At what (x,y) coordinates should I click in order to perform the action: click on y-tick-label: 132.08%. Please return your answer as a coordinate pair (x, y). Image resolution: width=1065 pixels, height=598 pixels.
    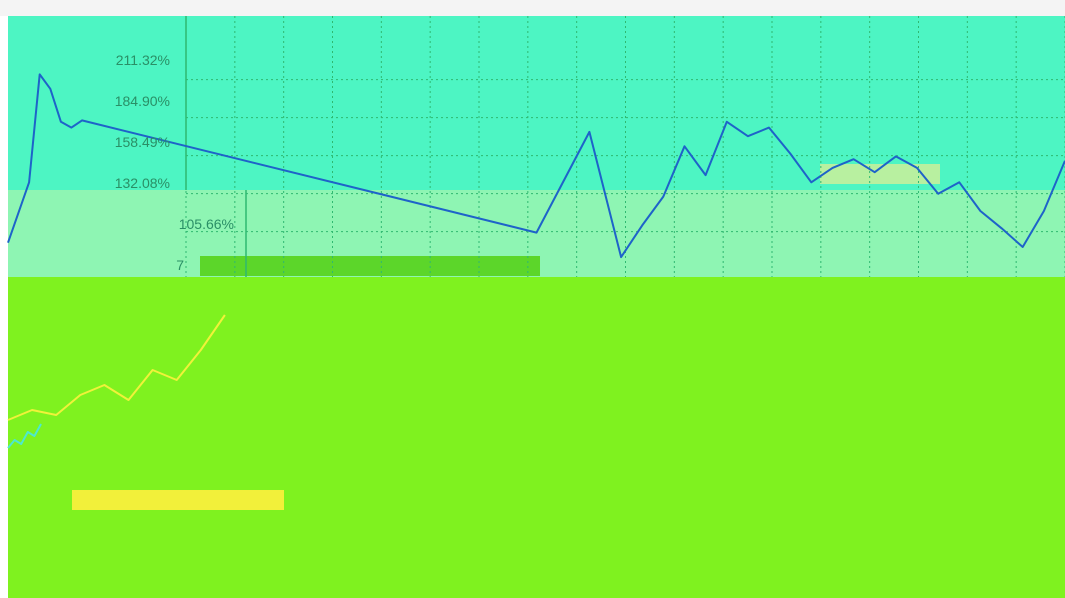
    Looking at the image, I should click on (142, 183).